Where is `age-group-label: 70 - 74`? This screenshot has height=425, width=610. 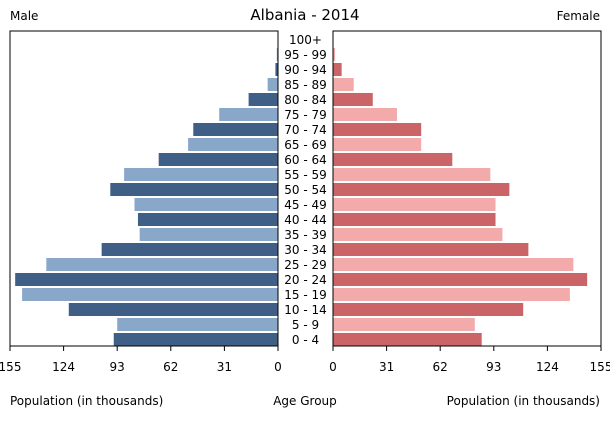
age-group-label: 70 - 74 is located at coordinates (305, 130).